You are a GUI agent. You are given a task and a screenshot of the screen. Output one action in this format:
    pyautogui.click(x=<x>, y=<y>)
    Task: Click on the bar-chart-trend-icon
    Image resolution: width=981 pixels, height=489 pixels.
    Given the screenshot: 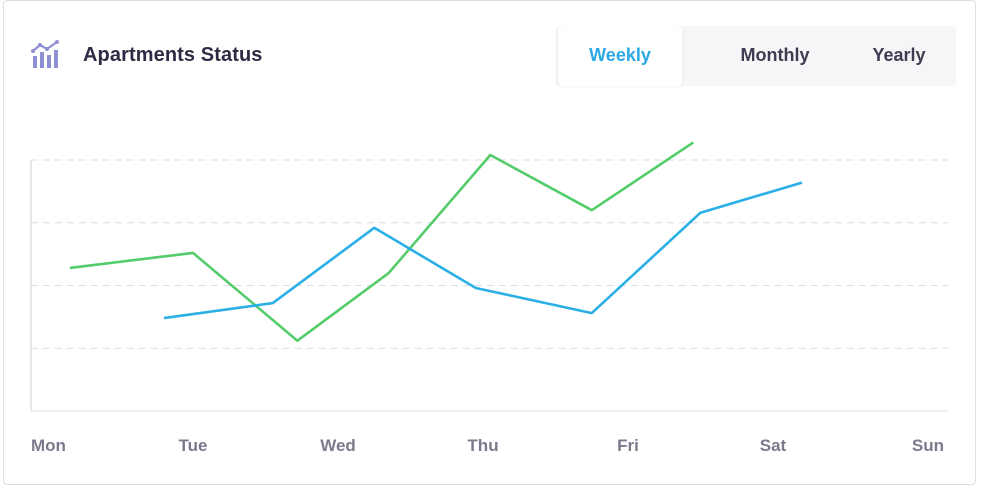 What is the action you would take?
    pyautogui.click(x=45, y=54)
    